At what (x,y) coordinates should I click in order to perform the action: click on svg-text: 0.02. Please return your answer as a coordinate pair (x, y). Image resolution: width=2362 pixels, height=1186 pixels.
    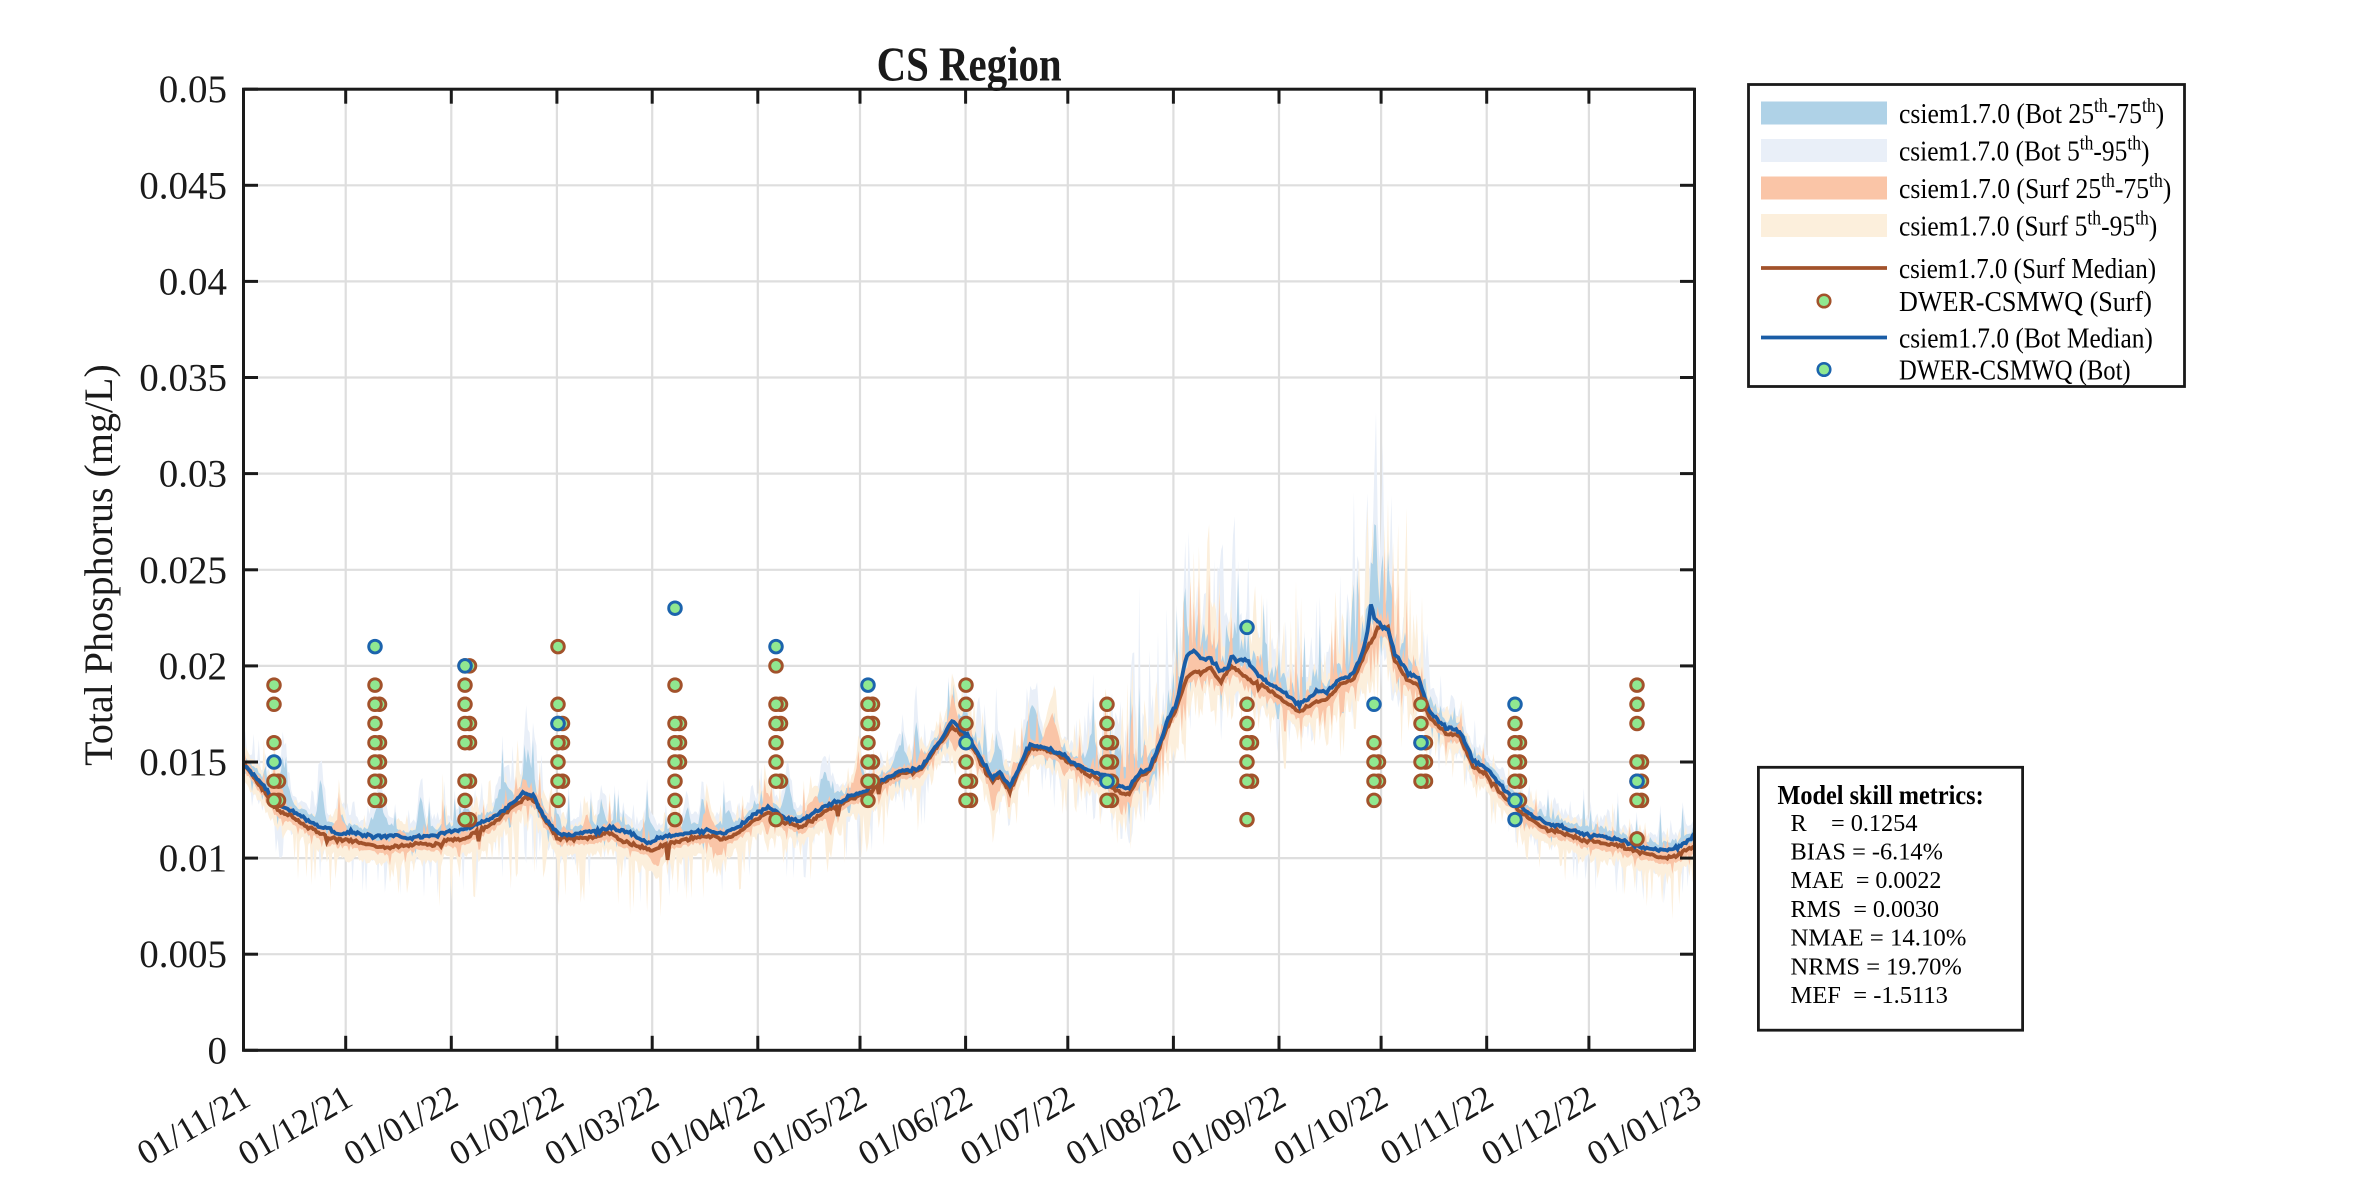
    Looking at the image, I should click on (193, 666).